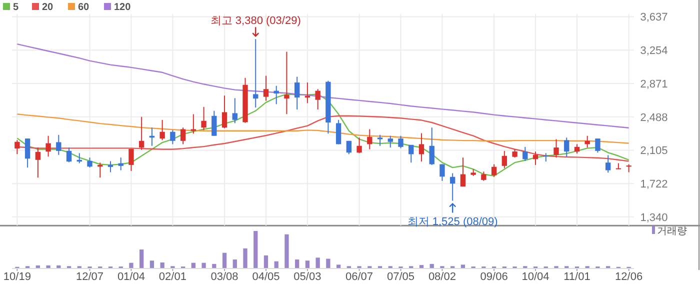 Image resolution: width=700 pixels, height=289 pixels. Describe the element at coordinates (224, 277) in the screenshot. I see `x-tick-label: 03/08` at that location.